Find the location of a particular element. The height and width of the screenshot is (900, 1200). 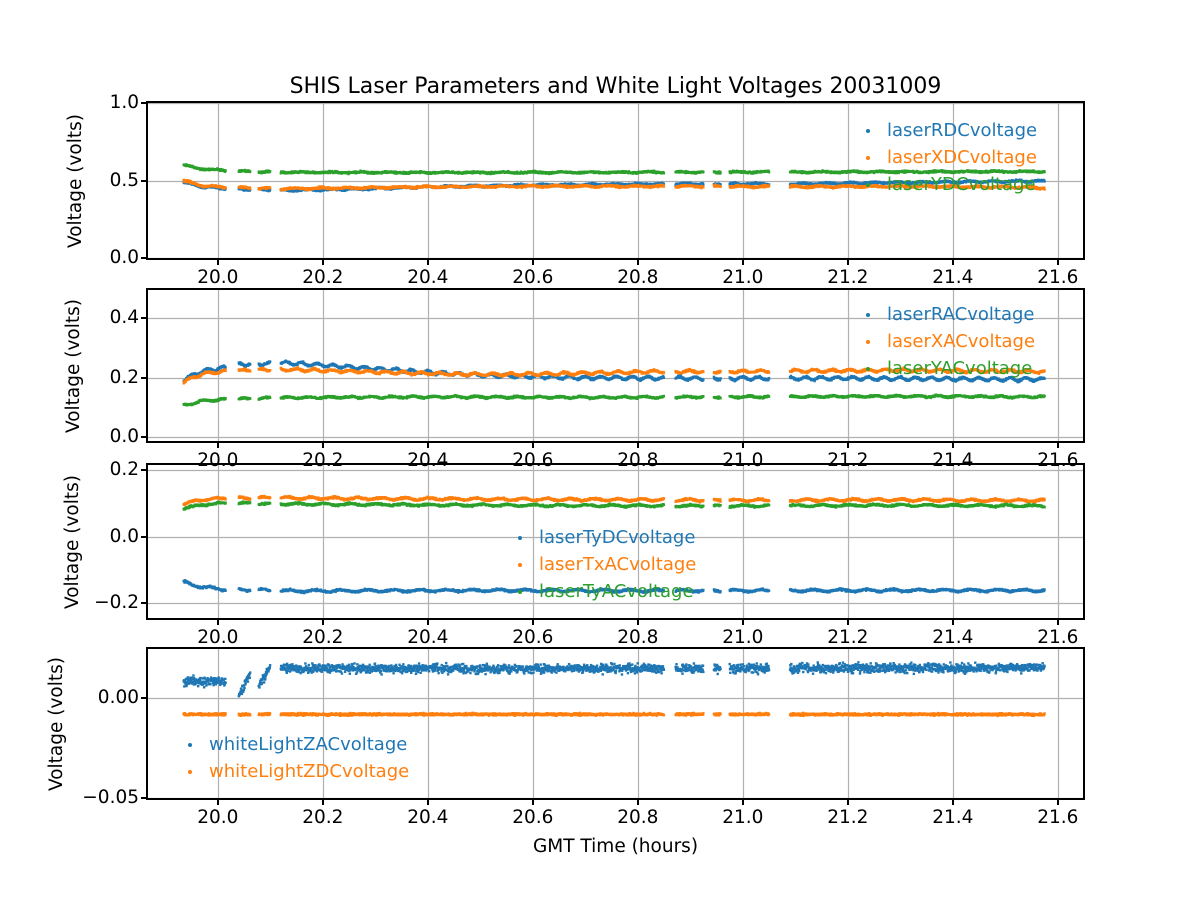

legend-label: laserXACvoltage is located at coordinates (961, 341).